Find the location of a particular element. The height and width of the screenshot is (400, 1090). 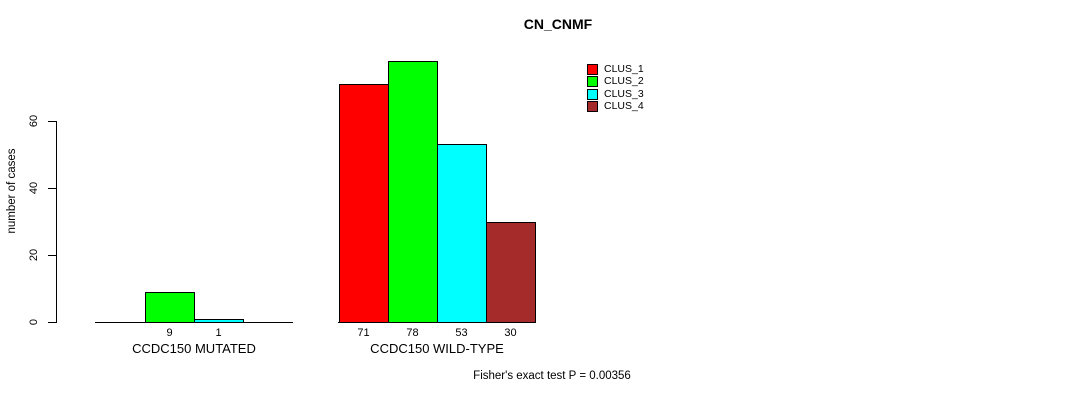

bar-value-label: 30 is located at coordinates (510, 333).